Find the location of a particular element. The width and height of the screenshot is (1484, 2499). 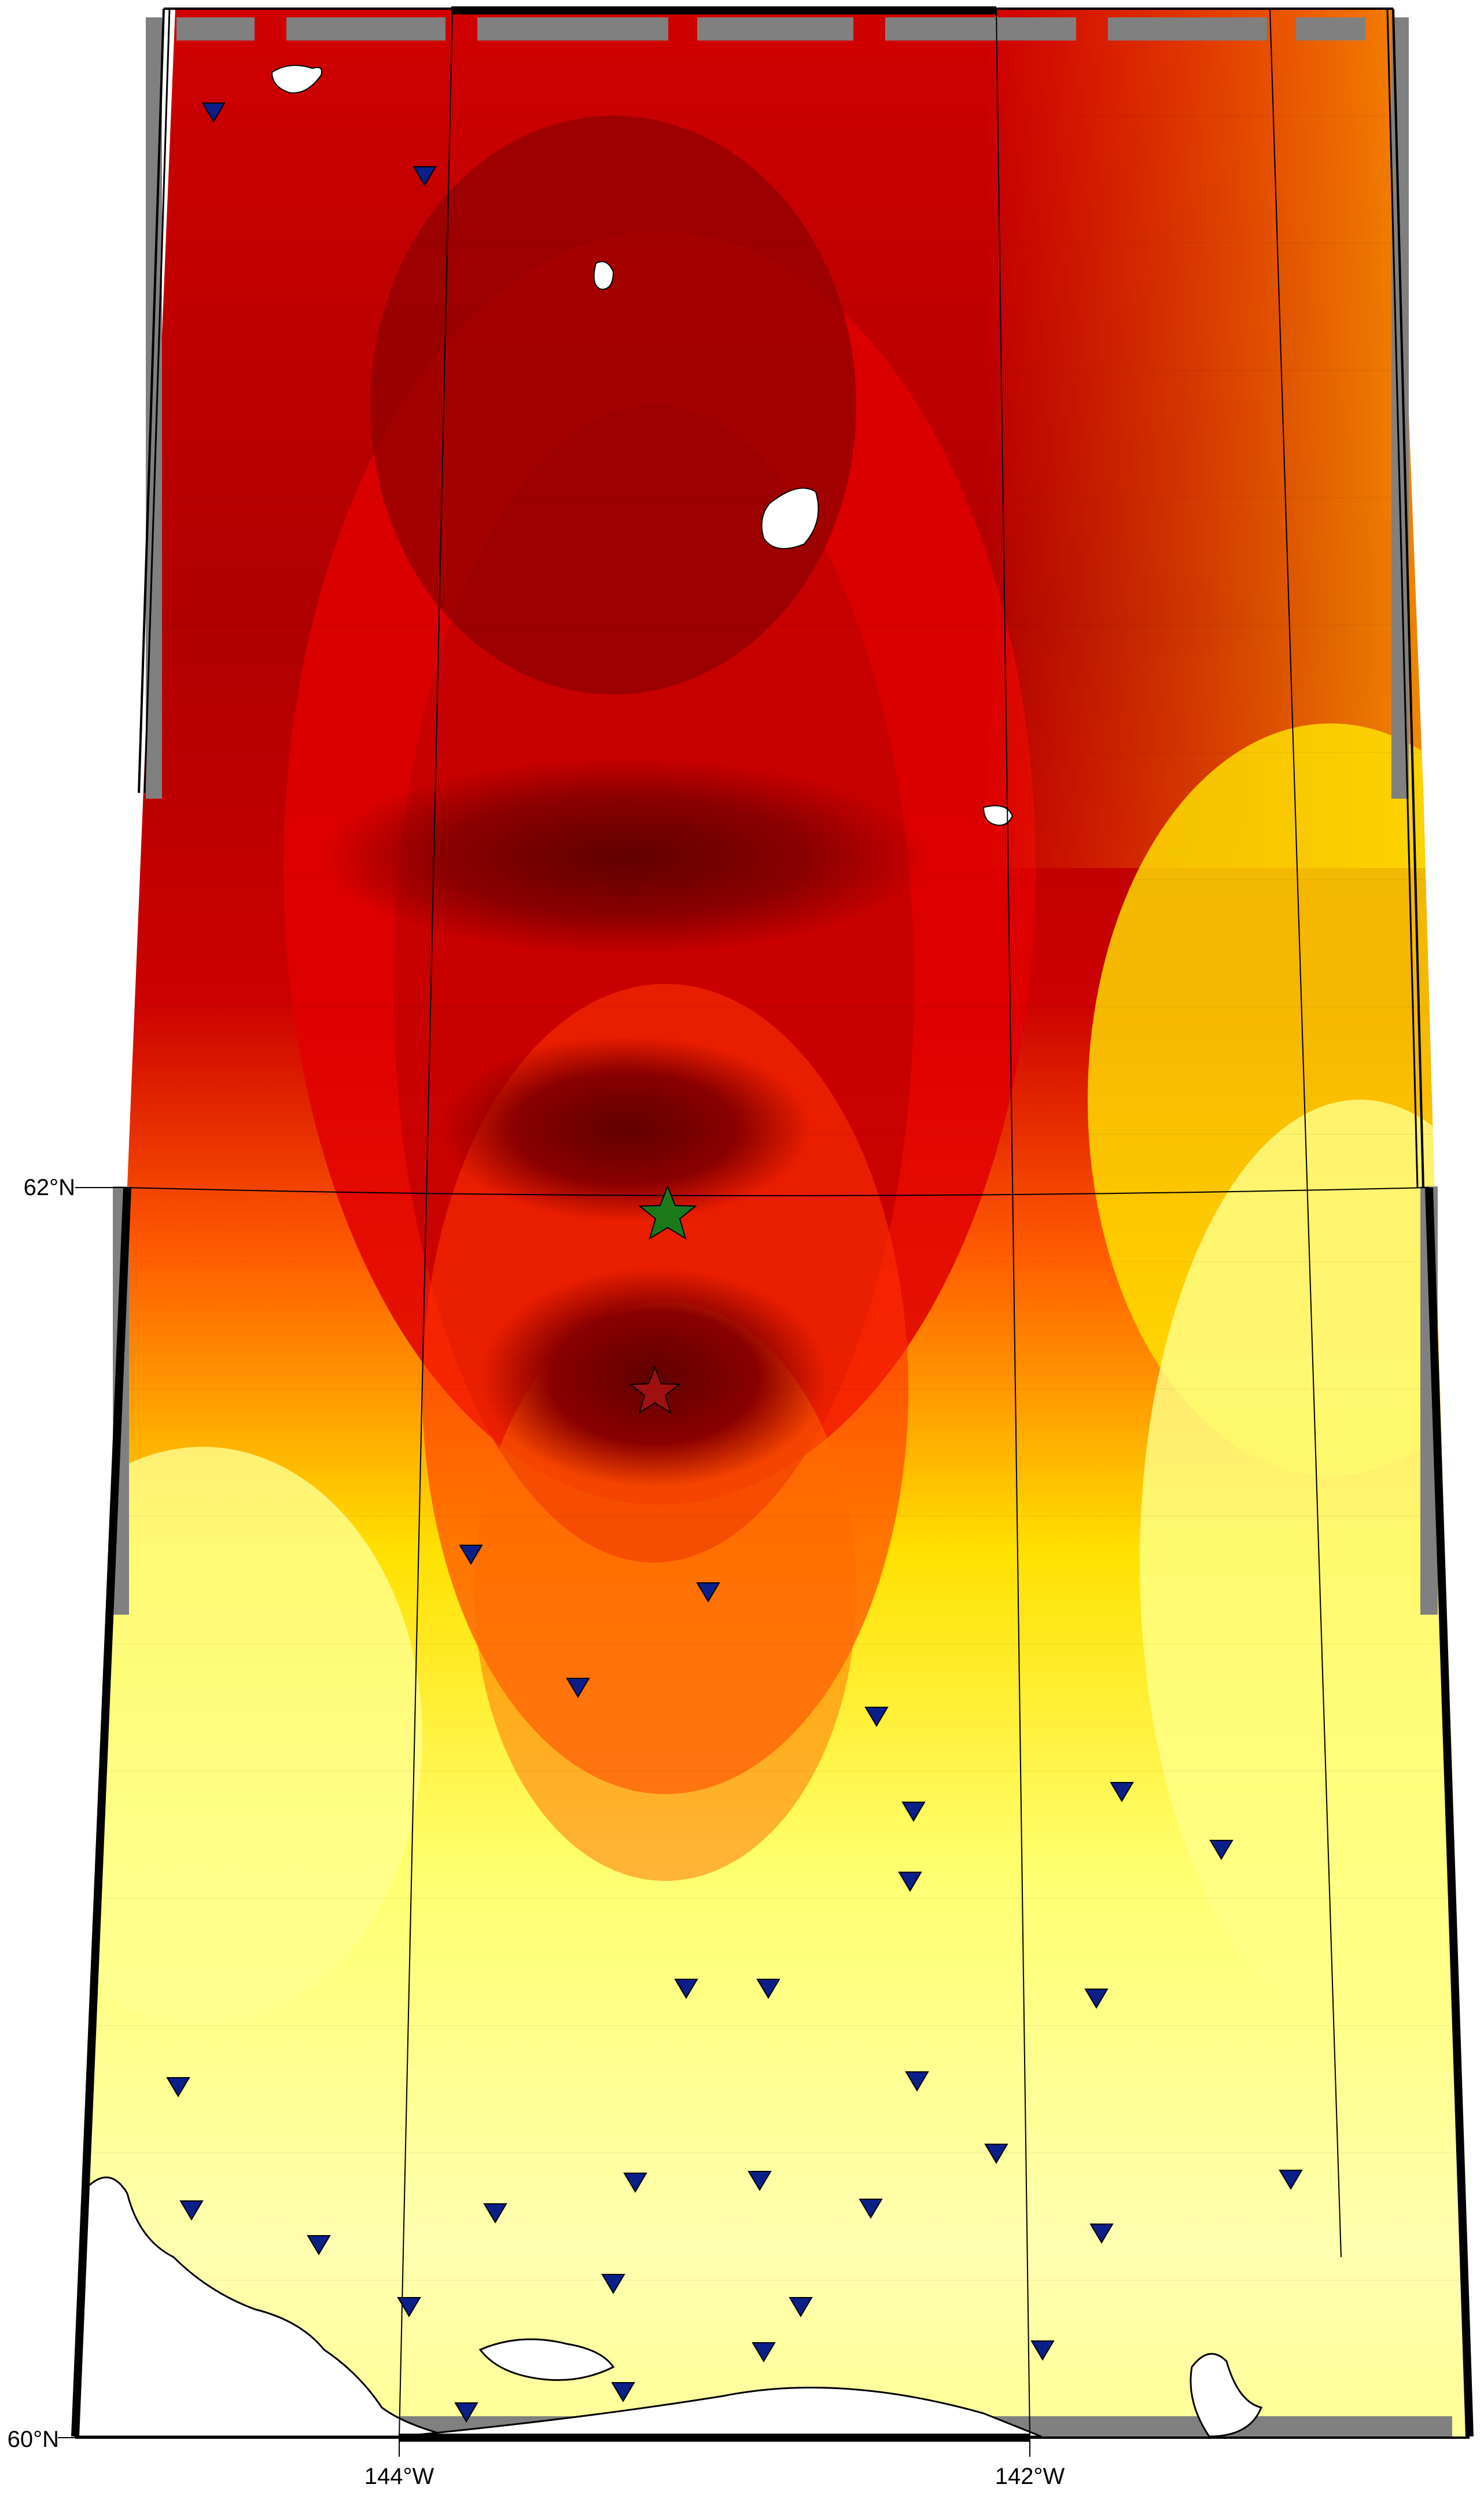

green-star-icon is located at coordinates (668, 1212).